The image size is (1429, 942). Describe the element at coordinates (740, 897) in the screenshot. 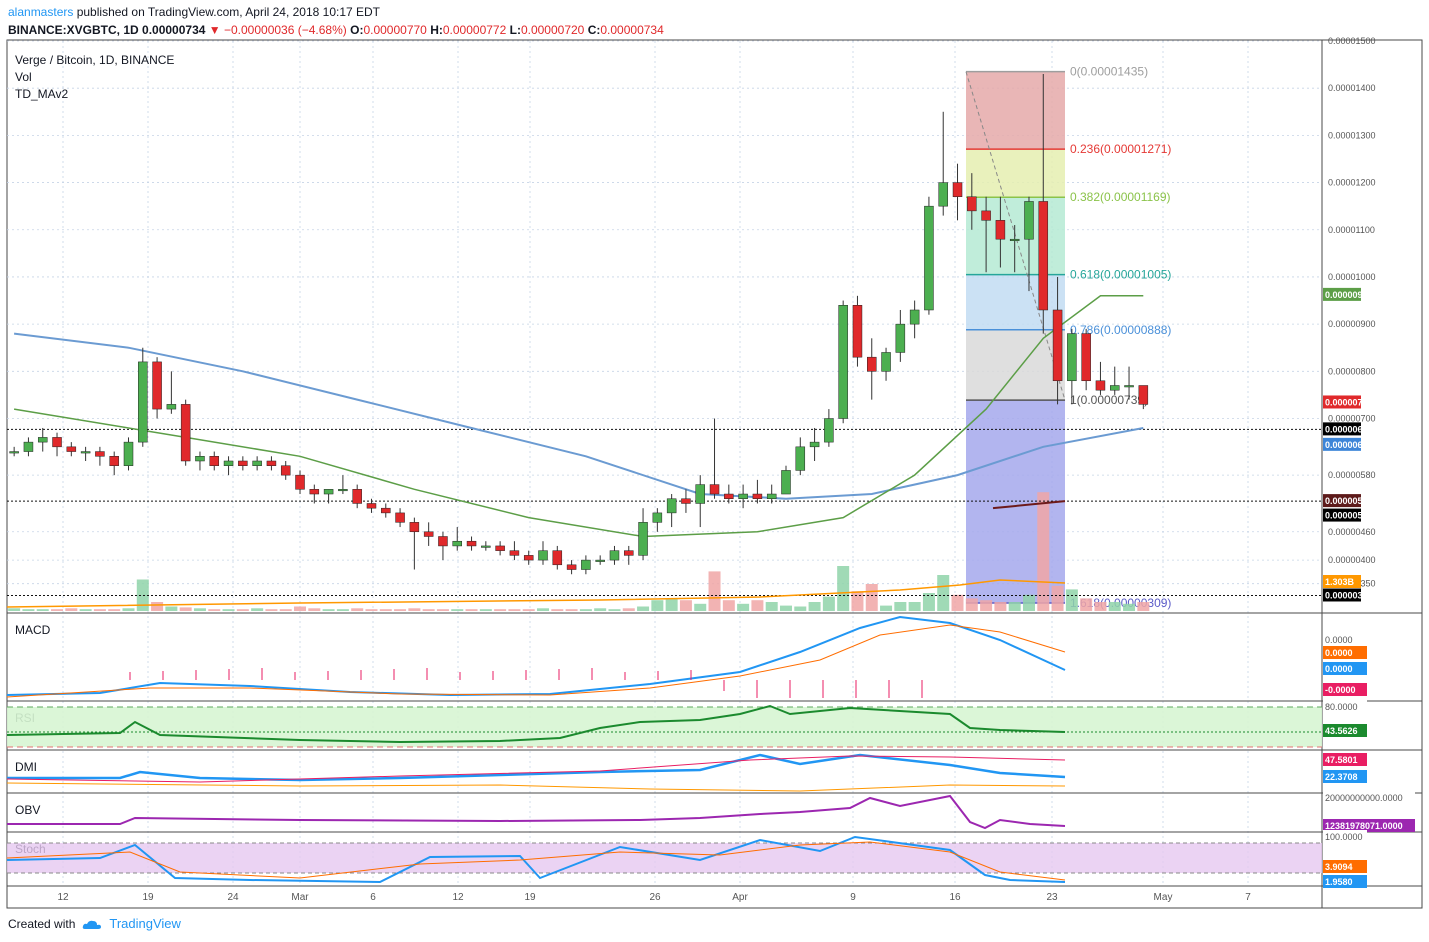

I see `time-axis-tick: Apr` at that location.